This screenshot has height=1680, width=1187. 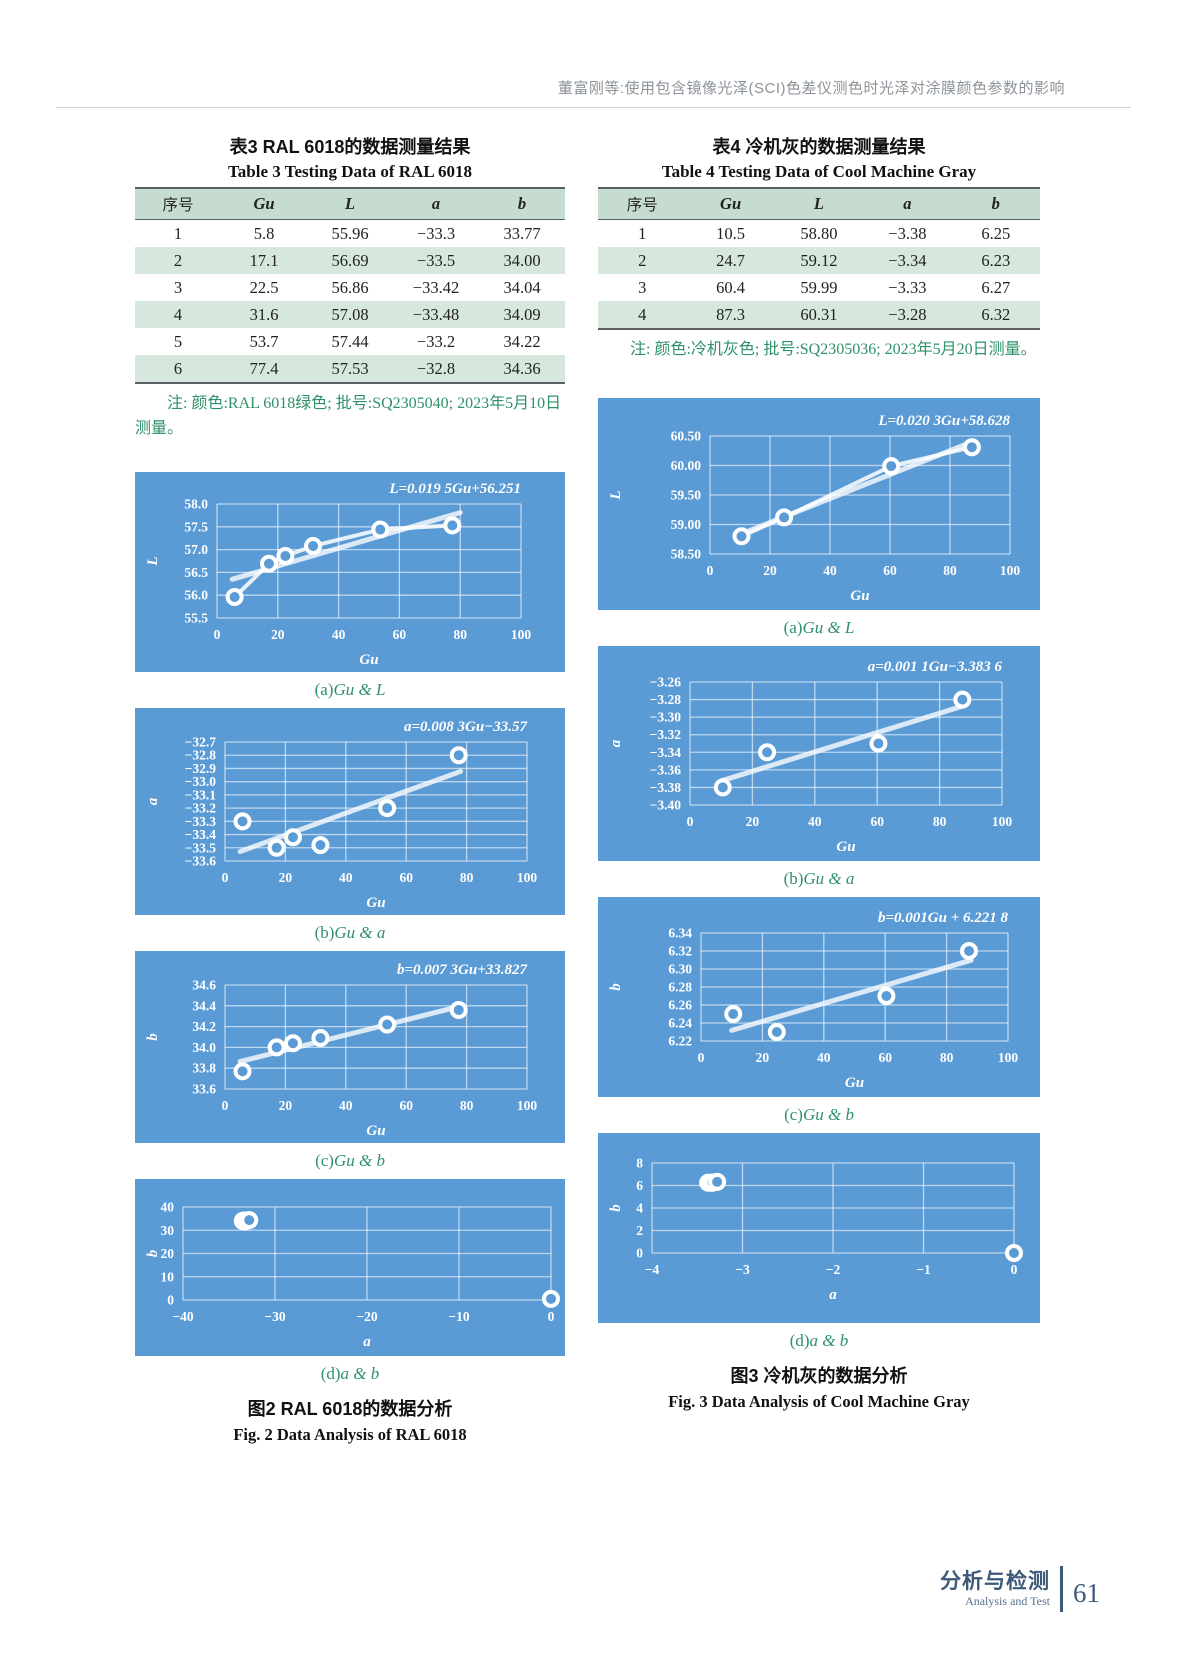 I want to click on table-cell: −33.3, so click(x=436, y=233).